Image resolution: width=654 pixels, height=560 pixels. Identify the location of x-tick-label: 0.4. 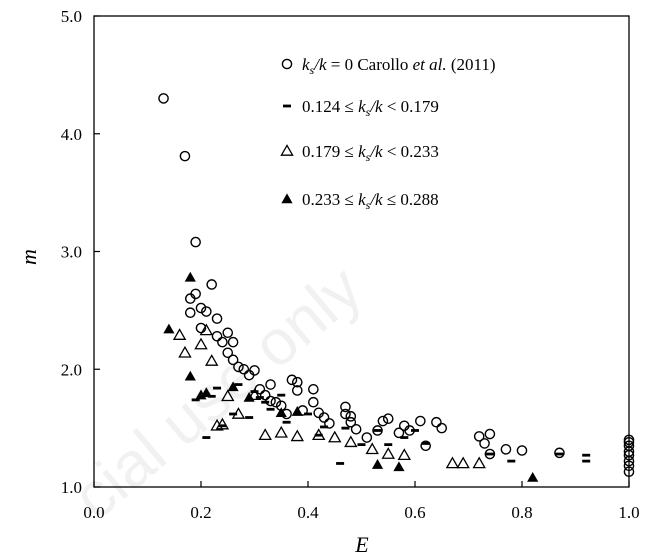
(308, 512).